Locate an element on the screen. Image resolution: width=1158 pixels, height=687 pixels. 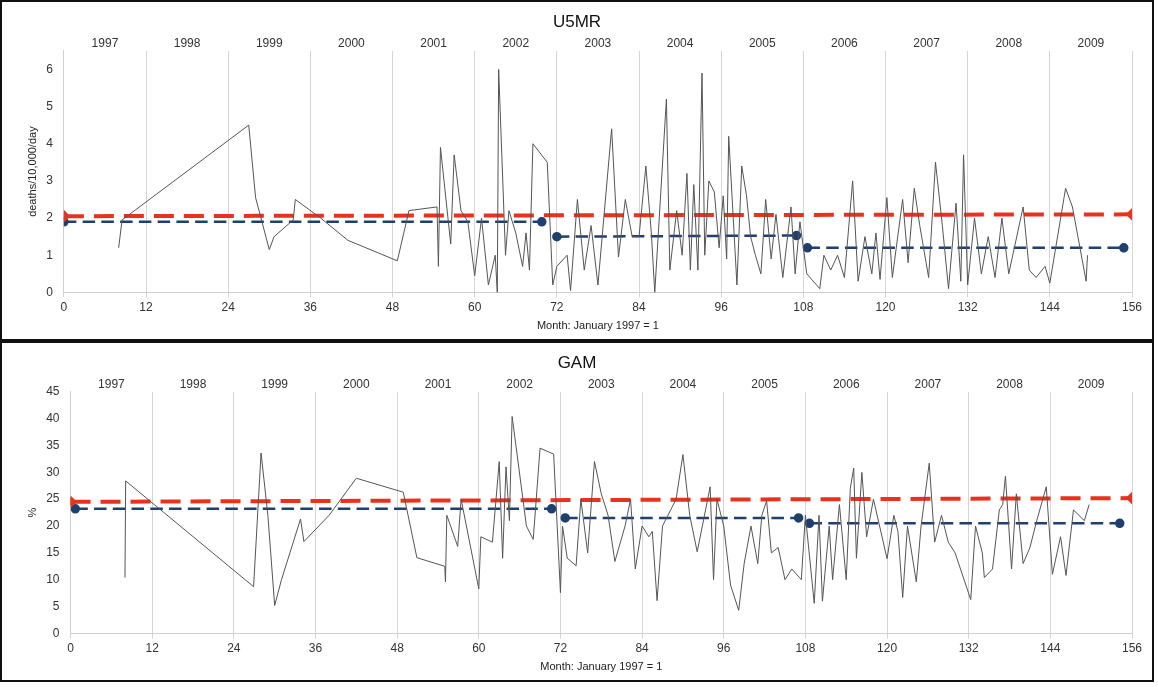
y-tick-label: 40 is located at coordinates (53, 417).